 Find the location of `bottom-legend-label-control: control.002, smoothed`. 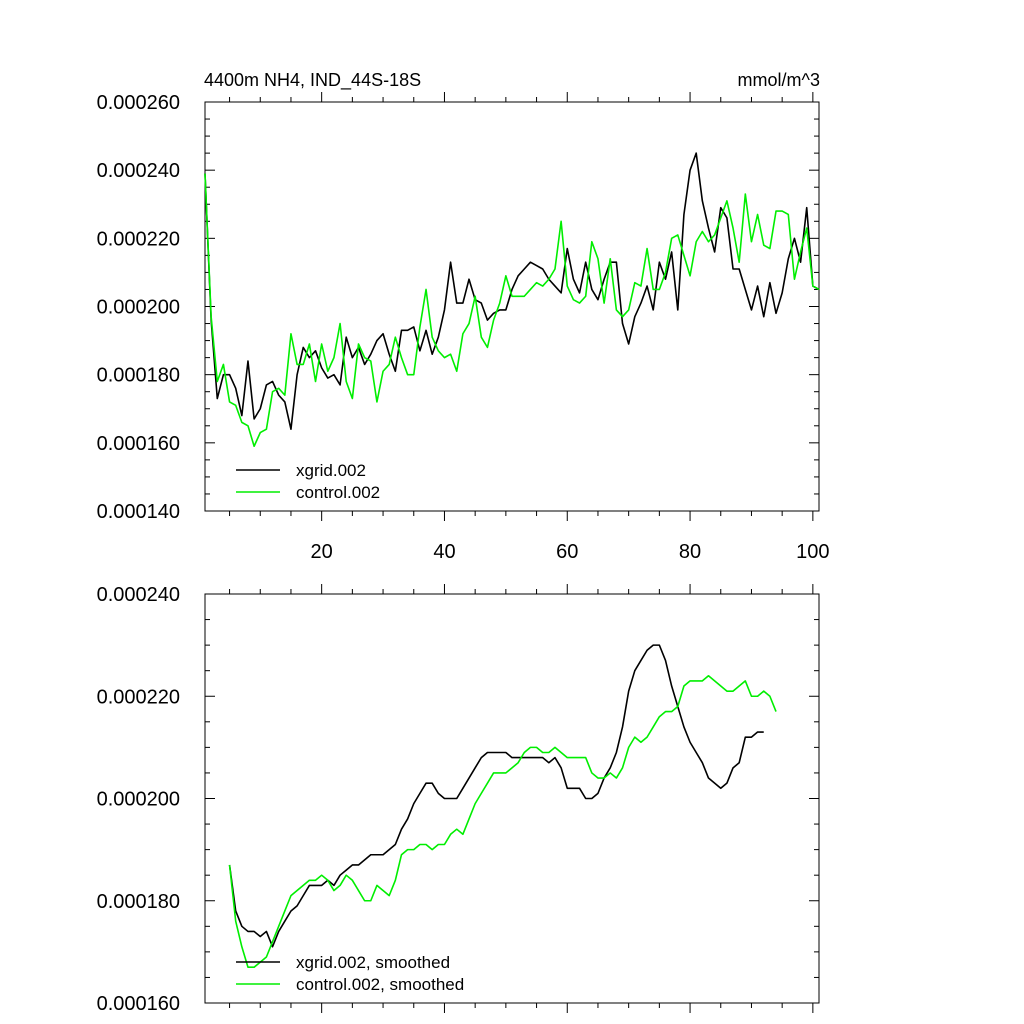

bottom-legend-label-control: control.002, smoothed is located at coordinates (380, 984).